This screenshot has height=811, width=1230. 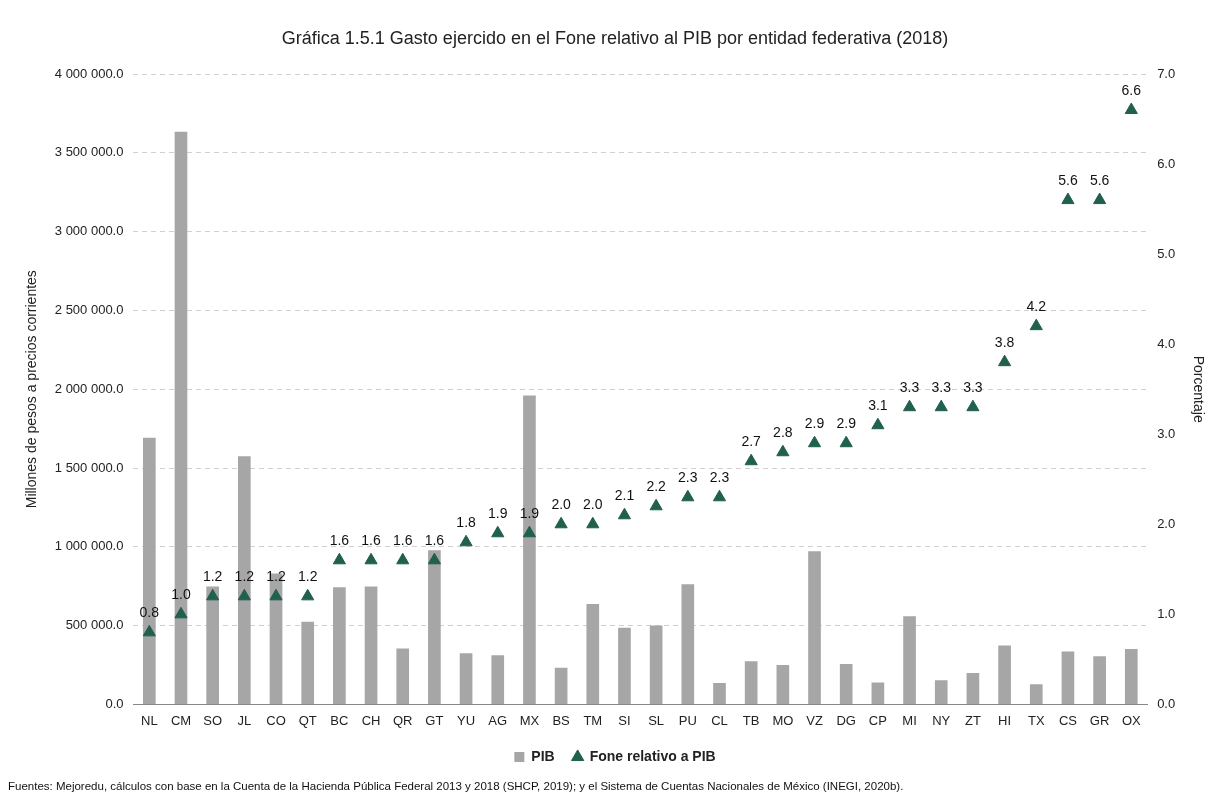 What do you see at coordinates (89, 309) in the screenshot?
I see `y-tick-label: 2 500 000.0` at bounding box center [89, 309].